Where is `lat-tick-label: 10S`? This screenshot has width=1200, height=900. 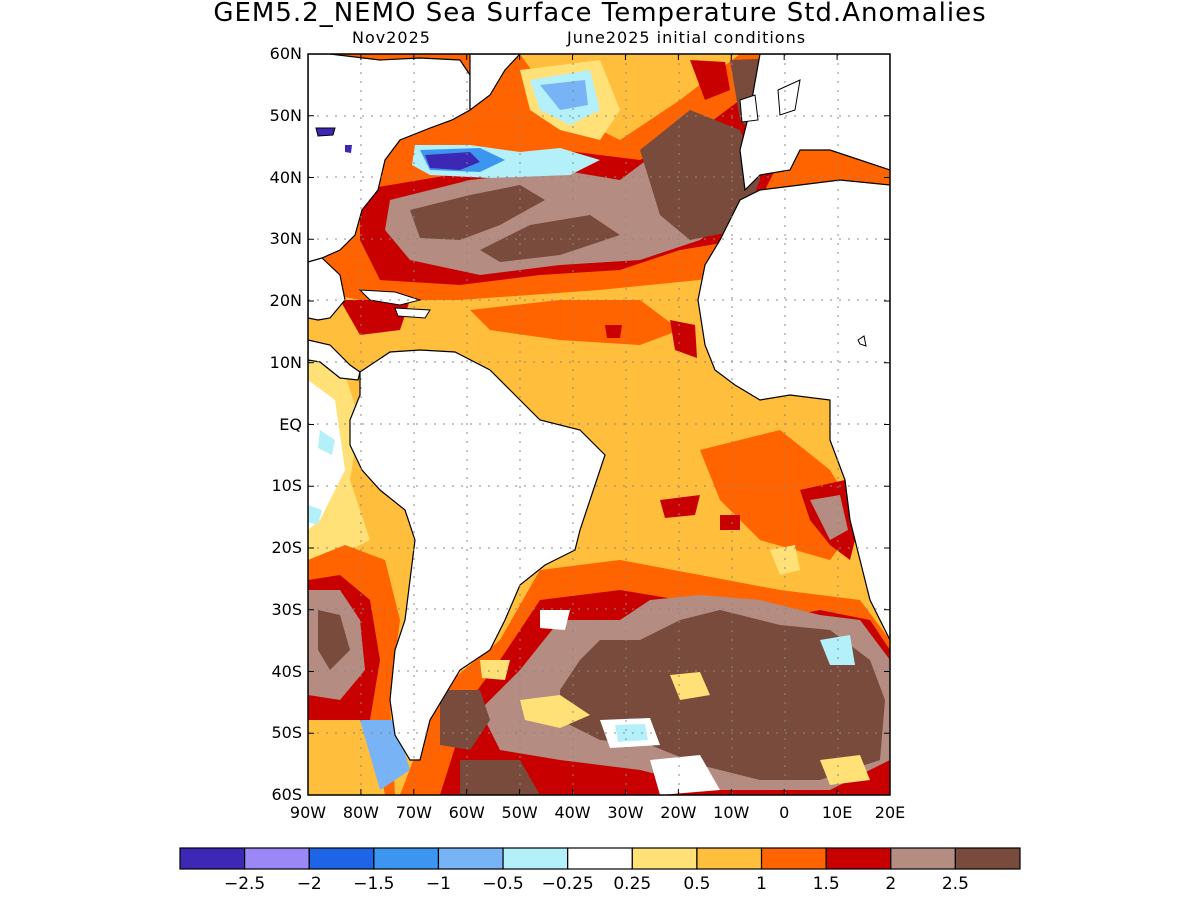 lat-tick-label: 10S is located at coordinates (286, 486).